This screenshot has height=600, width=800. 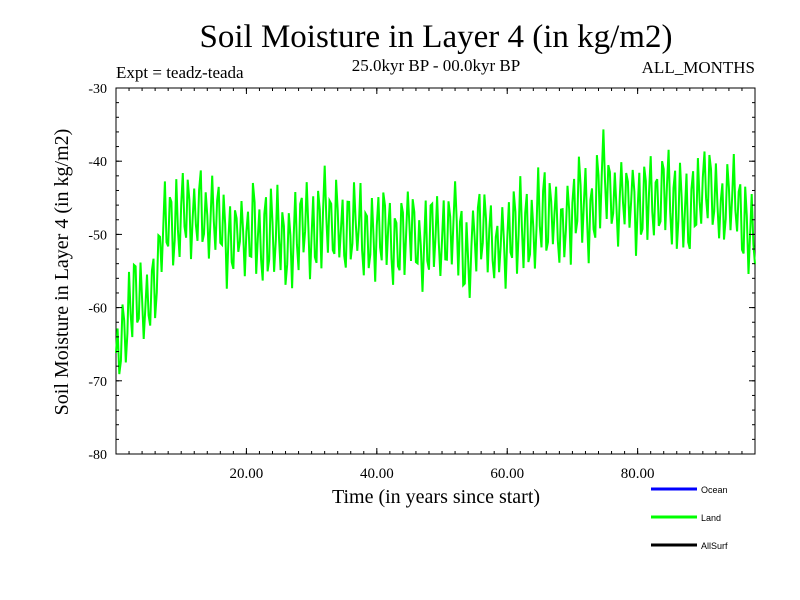 What do you see at coordinates (97, 162) in the screenshot?
I see `y-tick-label: -40` at bounding box center [97, 162].